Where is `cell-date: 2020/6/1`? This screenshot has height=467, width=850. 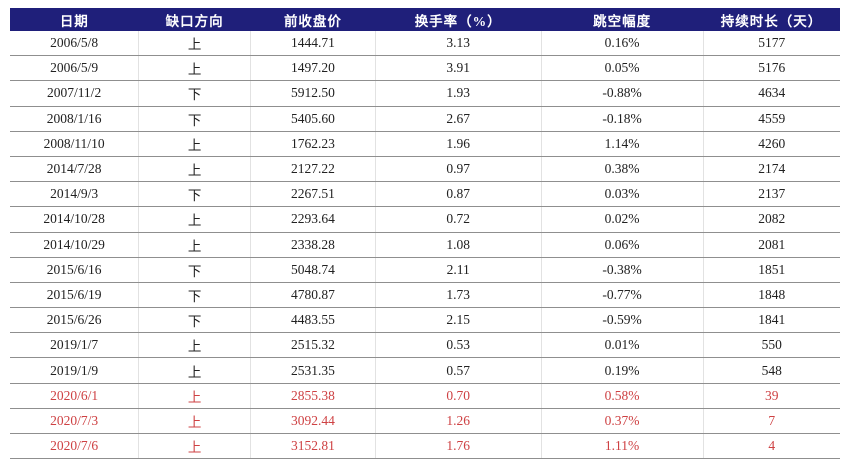
cell-date: 2020/6/1 is located at coordinates (74, 396).